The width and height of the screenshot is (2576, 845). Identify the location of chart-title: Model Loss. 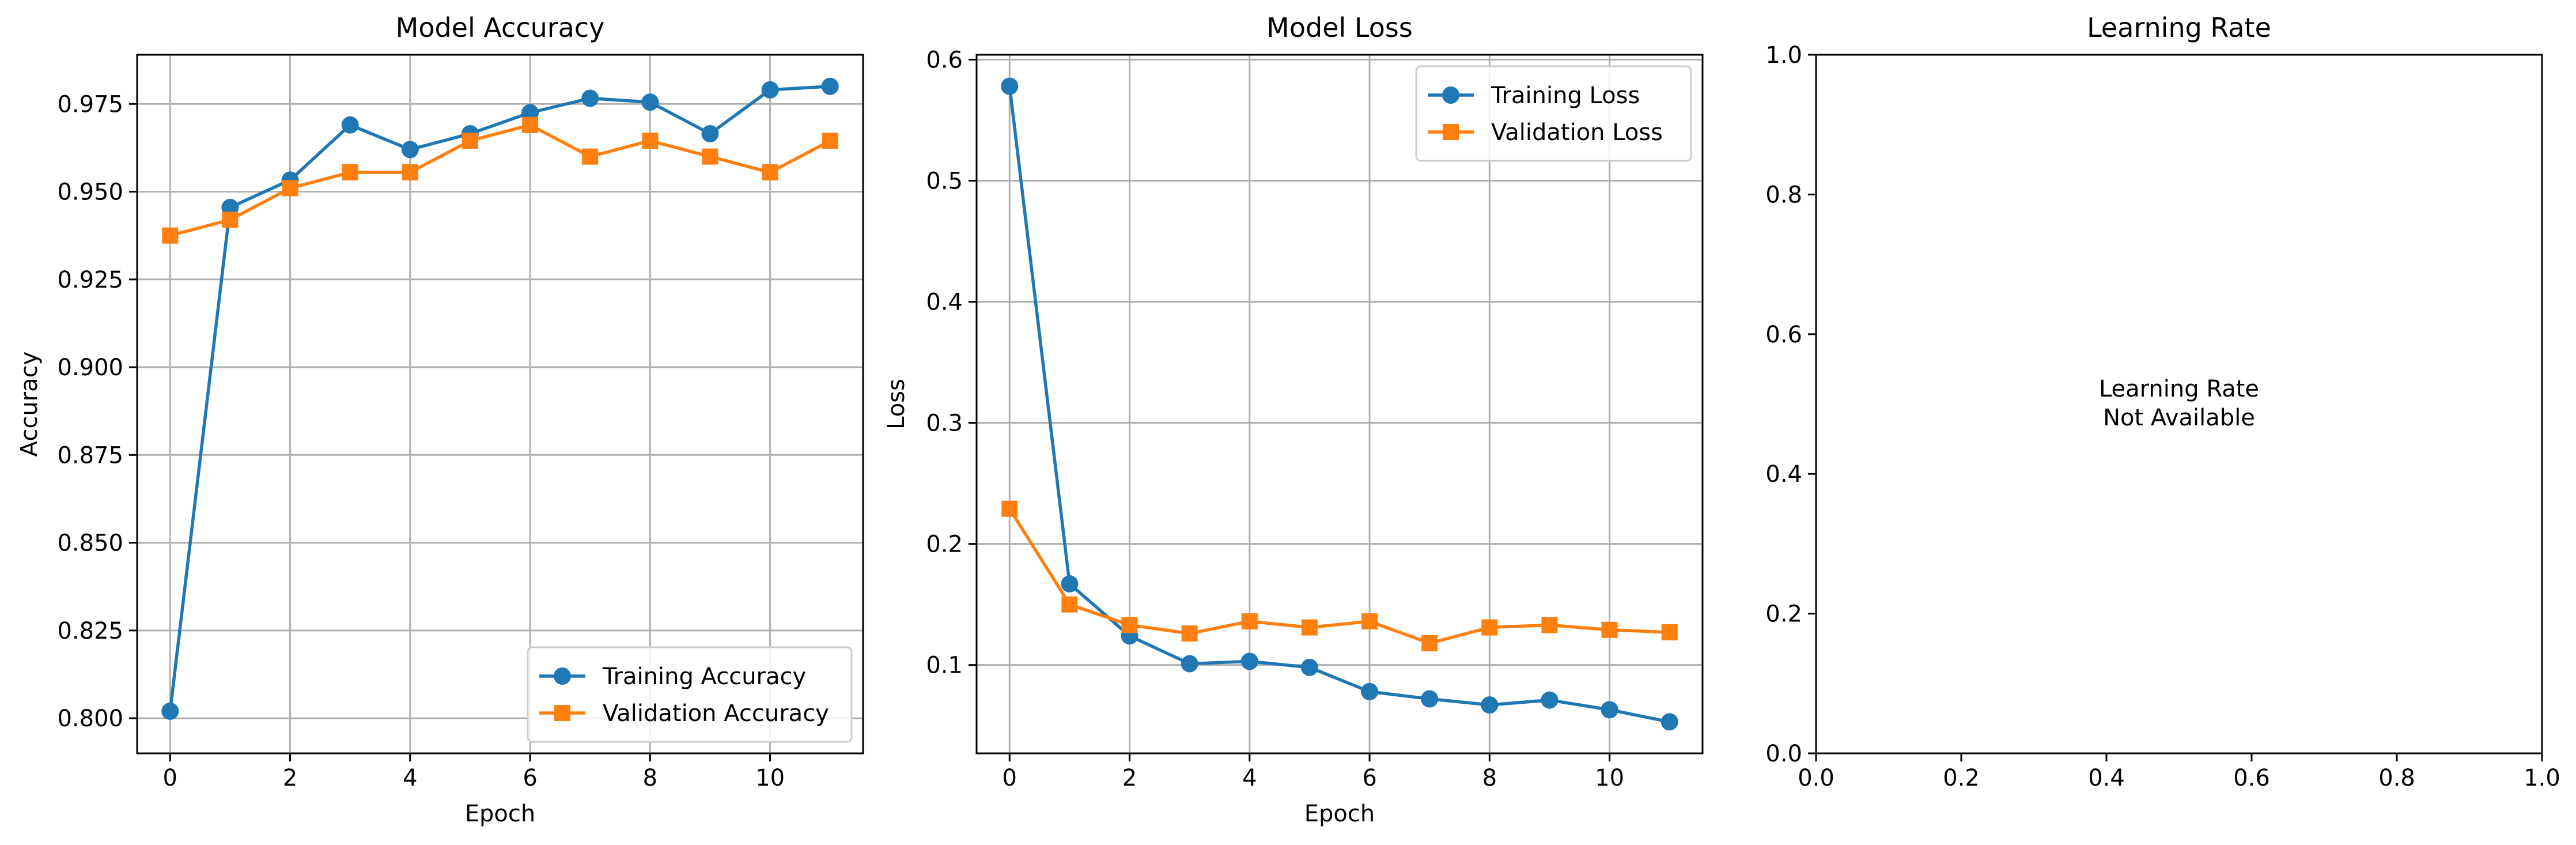
(1339, 27).